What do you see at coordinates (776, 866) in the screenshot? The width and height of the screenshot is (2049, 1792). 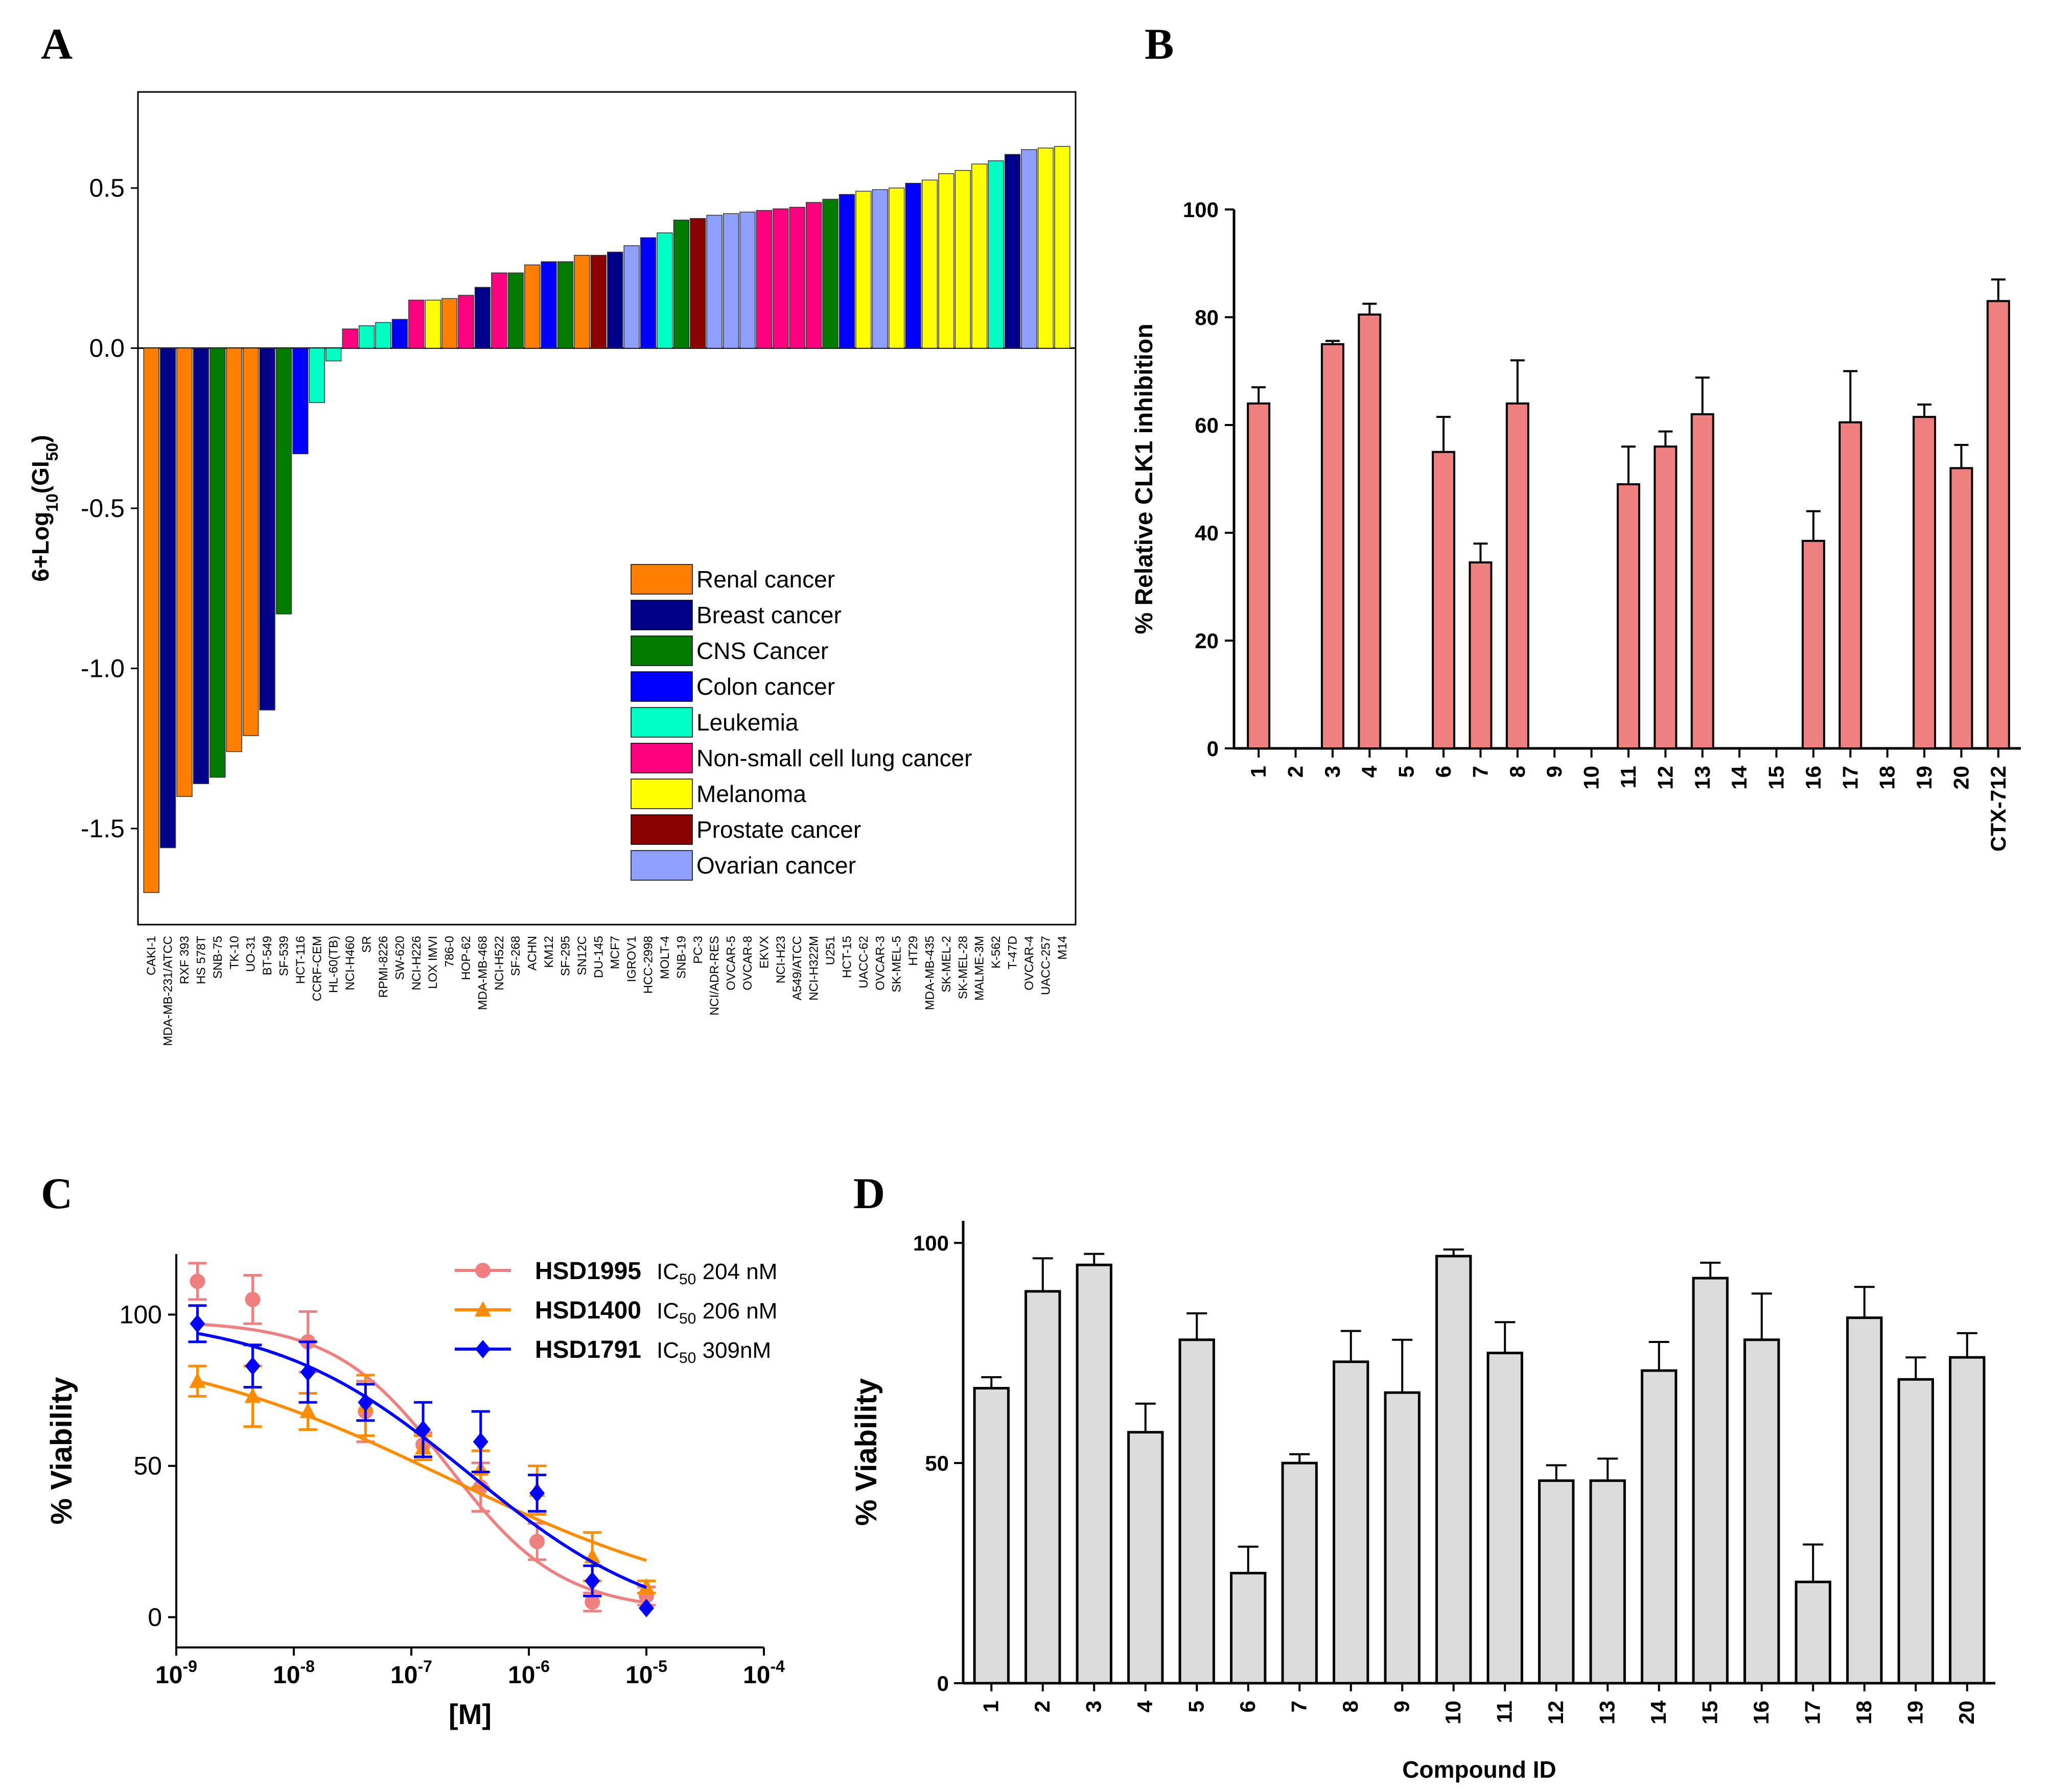 I see `legend-label-a: Ovarian cancer` at bounding box center [776, 866].